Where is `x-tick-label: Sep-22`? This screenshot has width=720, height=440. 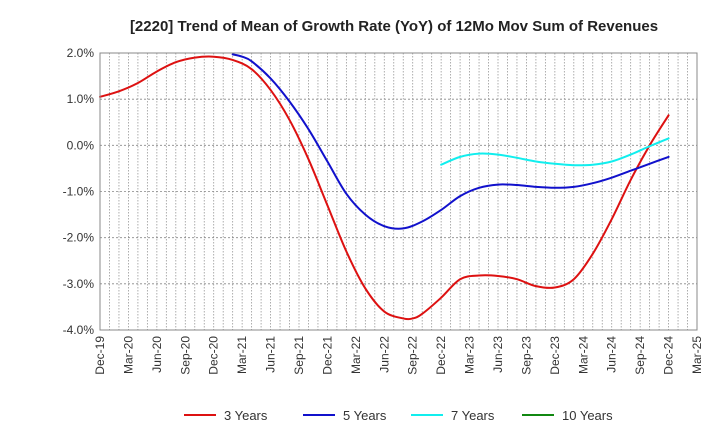
x-tick-label: Sep-22 is located at coordinates (413, 355).